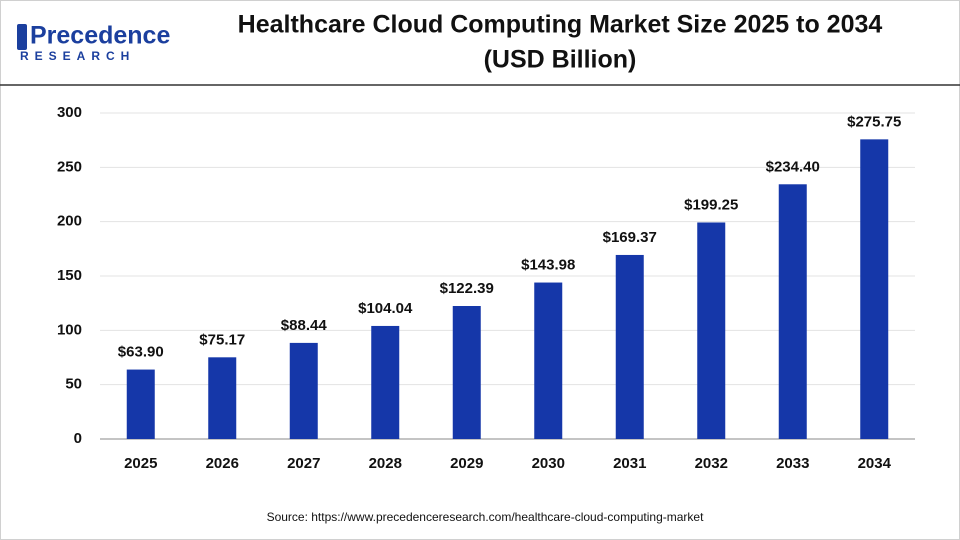 The image size is (960, 540). What do you see at coordinates (874, 121) in the screenshot?
I see `value-label: $275.75` at bounding box center [874, 121].